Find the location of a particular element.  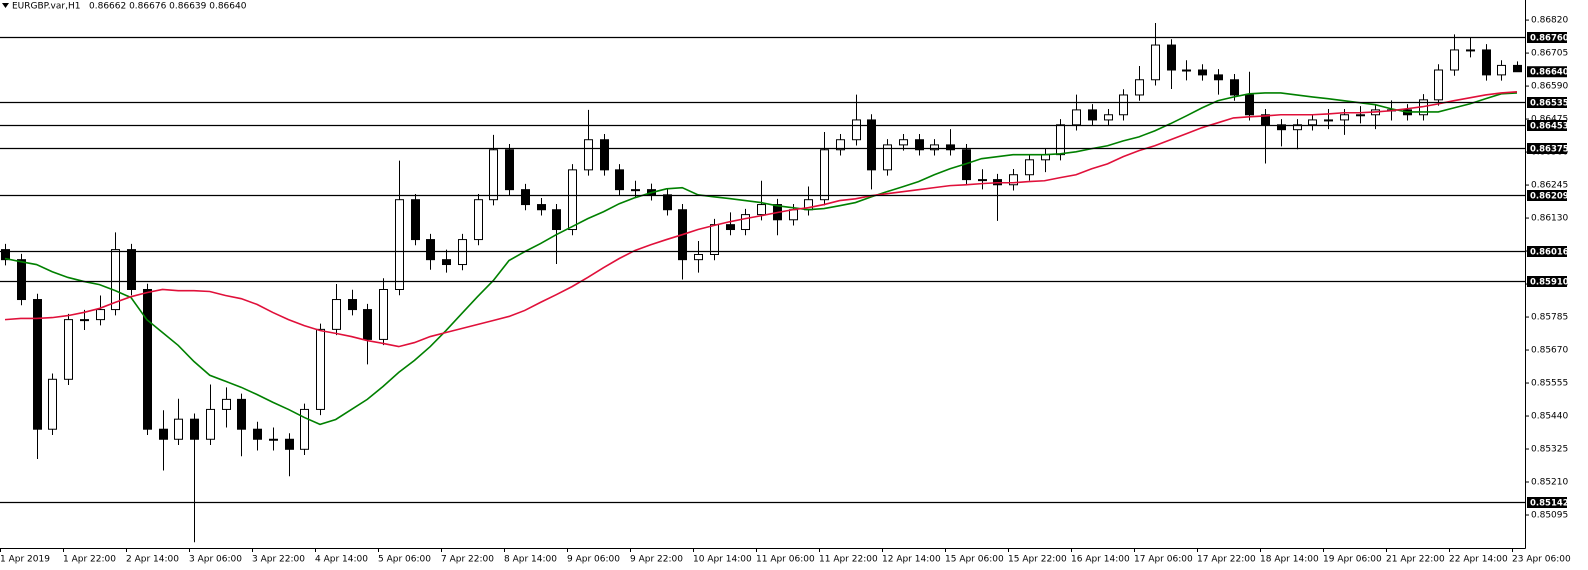

y-tick-label: 0.85210 is located at coordinates (1549, 483).